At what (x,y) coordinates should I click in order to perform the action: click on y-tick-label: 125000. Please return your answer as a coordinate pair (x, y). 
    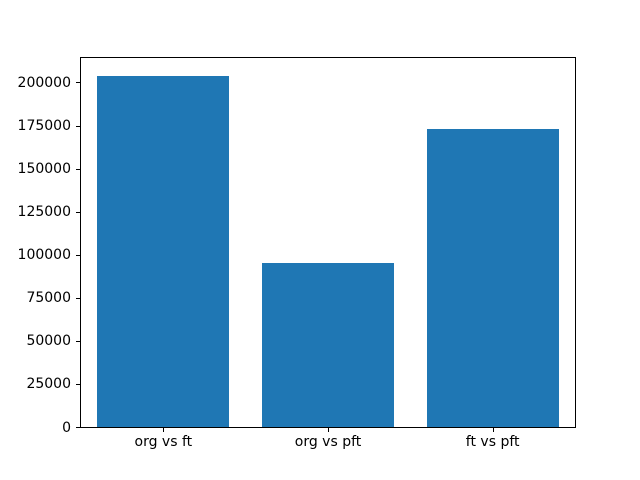
    Looking at the image, I should click on (44, 212).